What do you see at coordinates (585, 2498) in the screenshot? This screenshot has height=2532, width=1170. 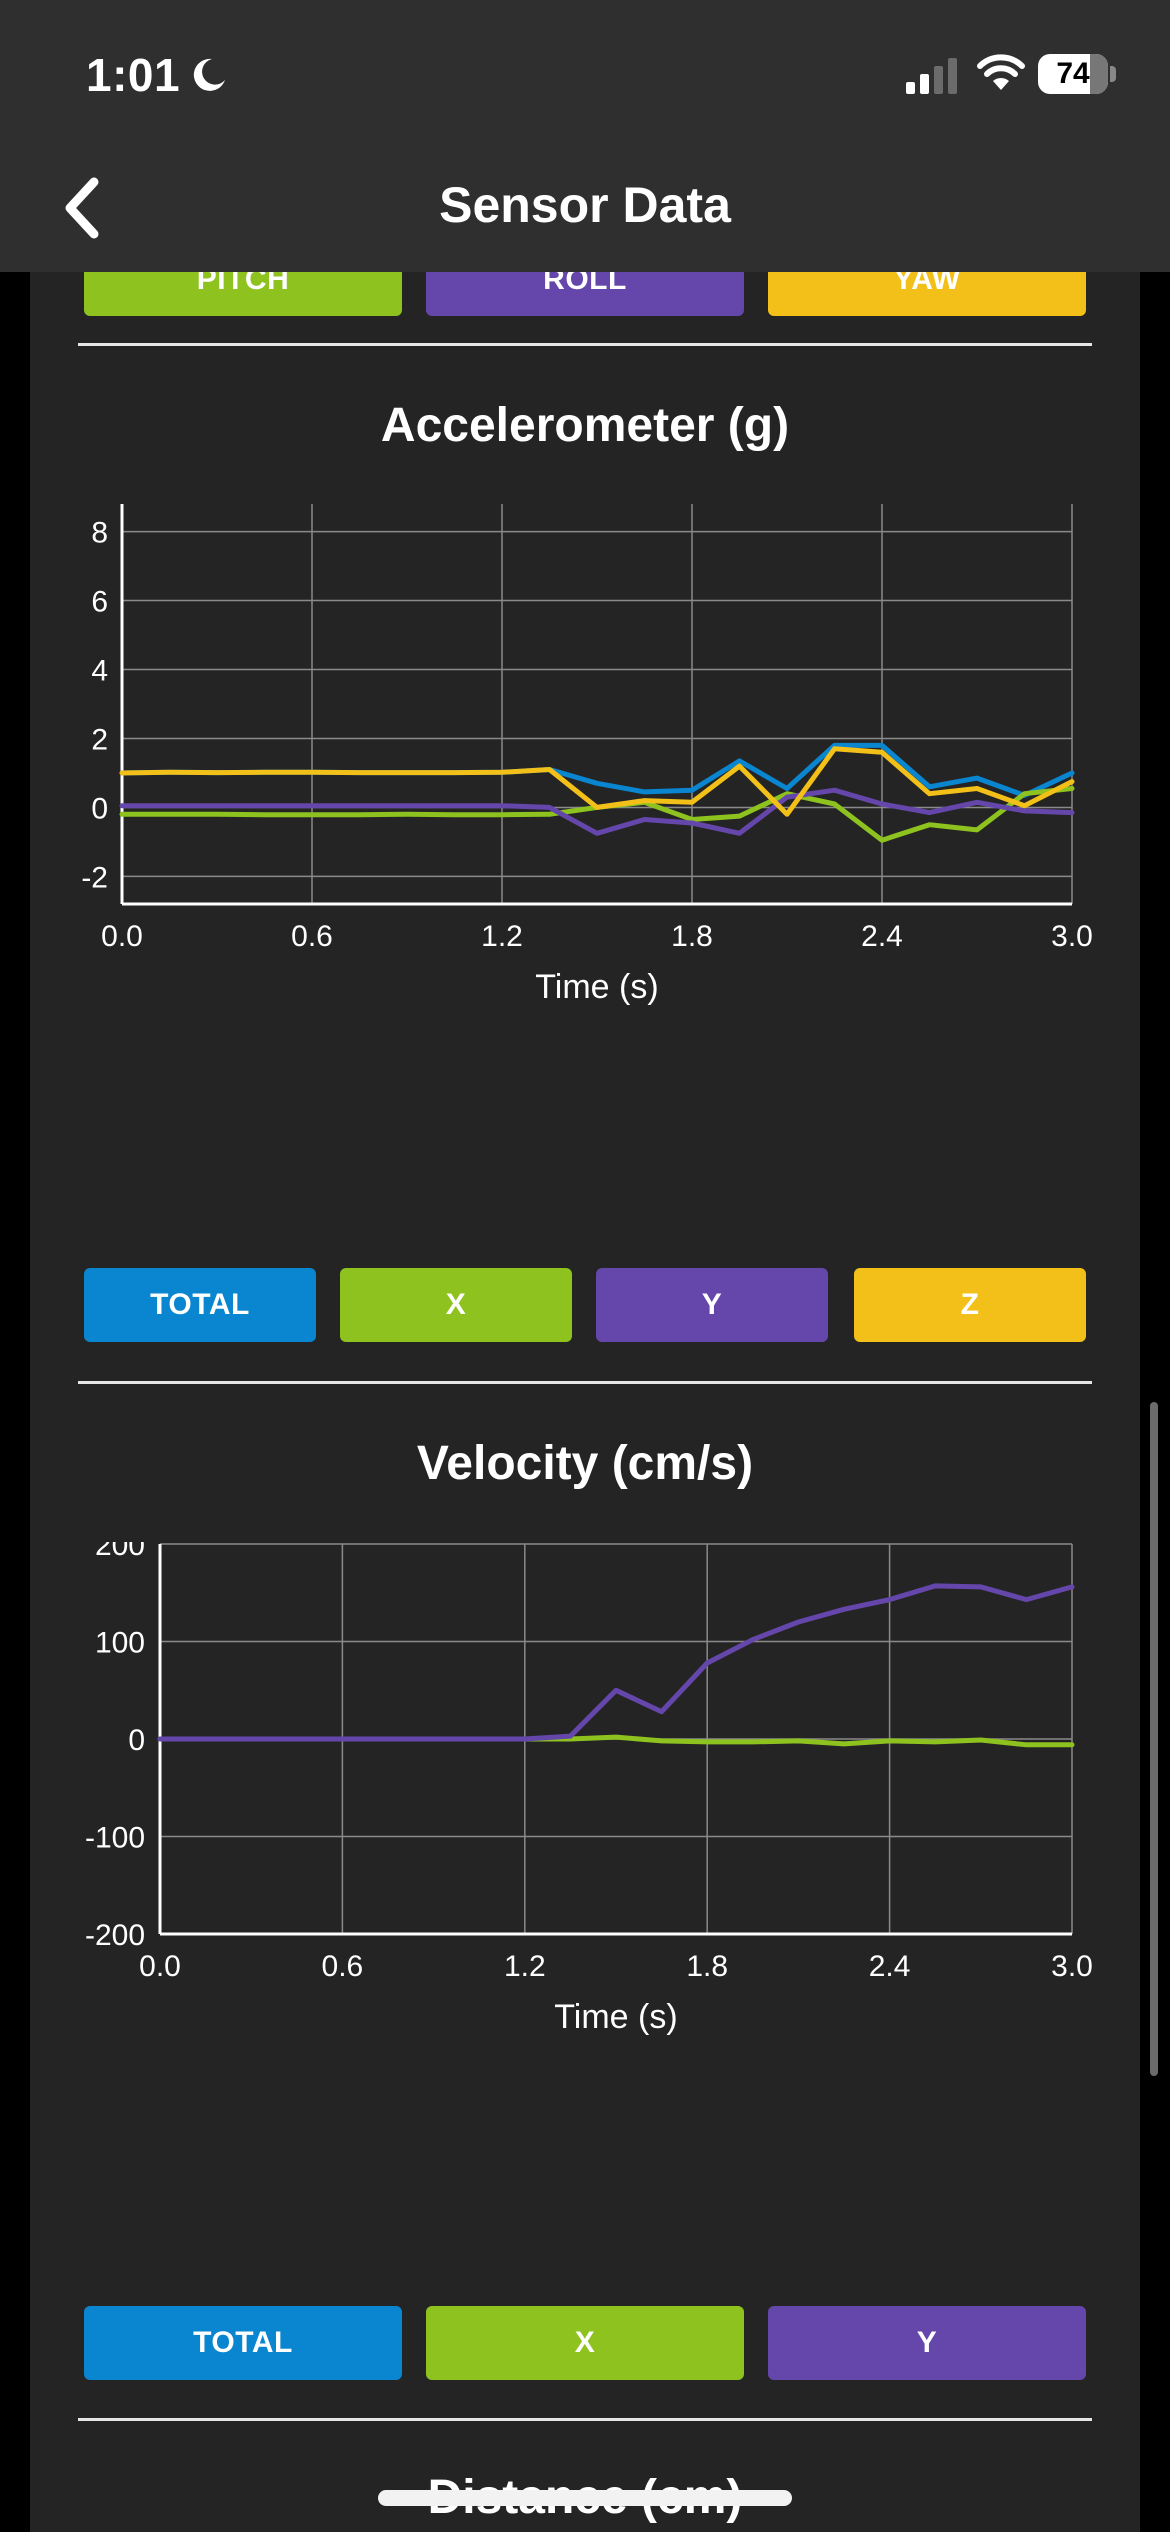 I see `home-indicator` at bounding box center [585, 2498].